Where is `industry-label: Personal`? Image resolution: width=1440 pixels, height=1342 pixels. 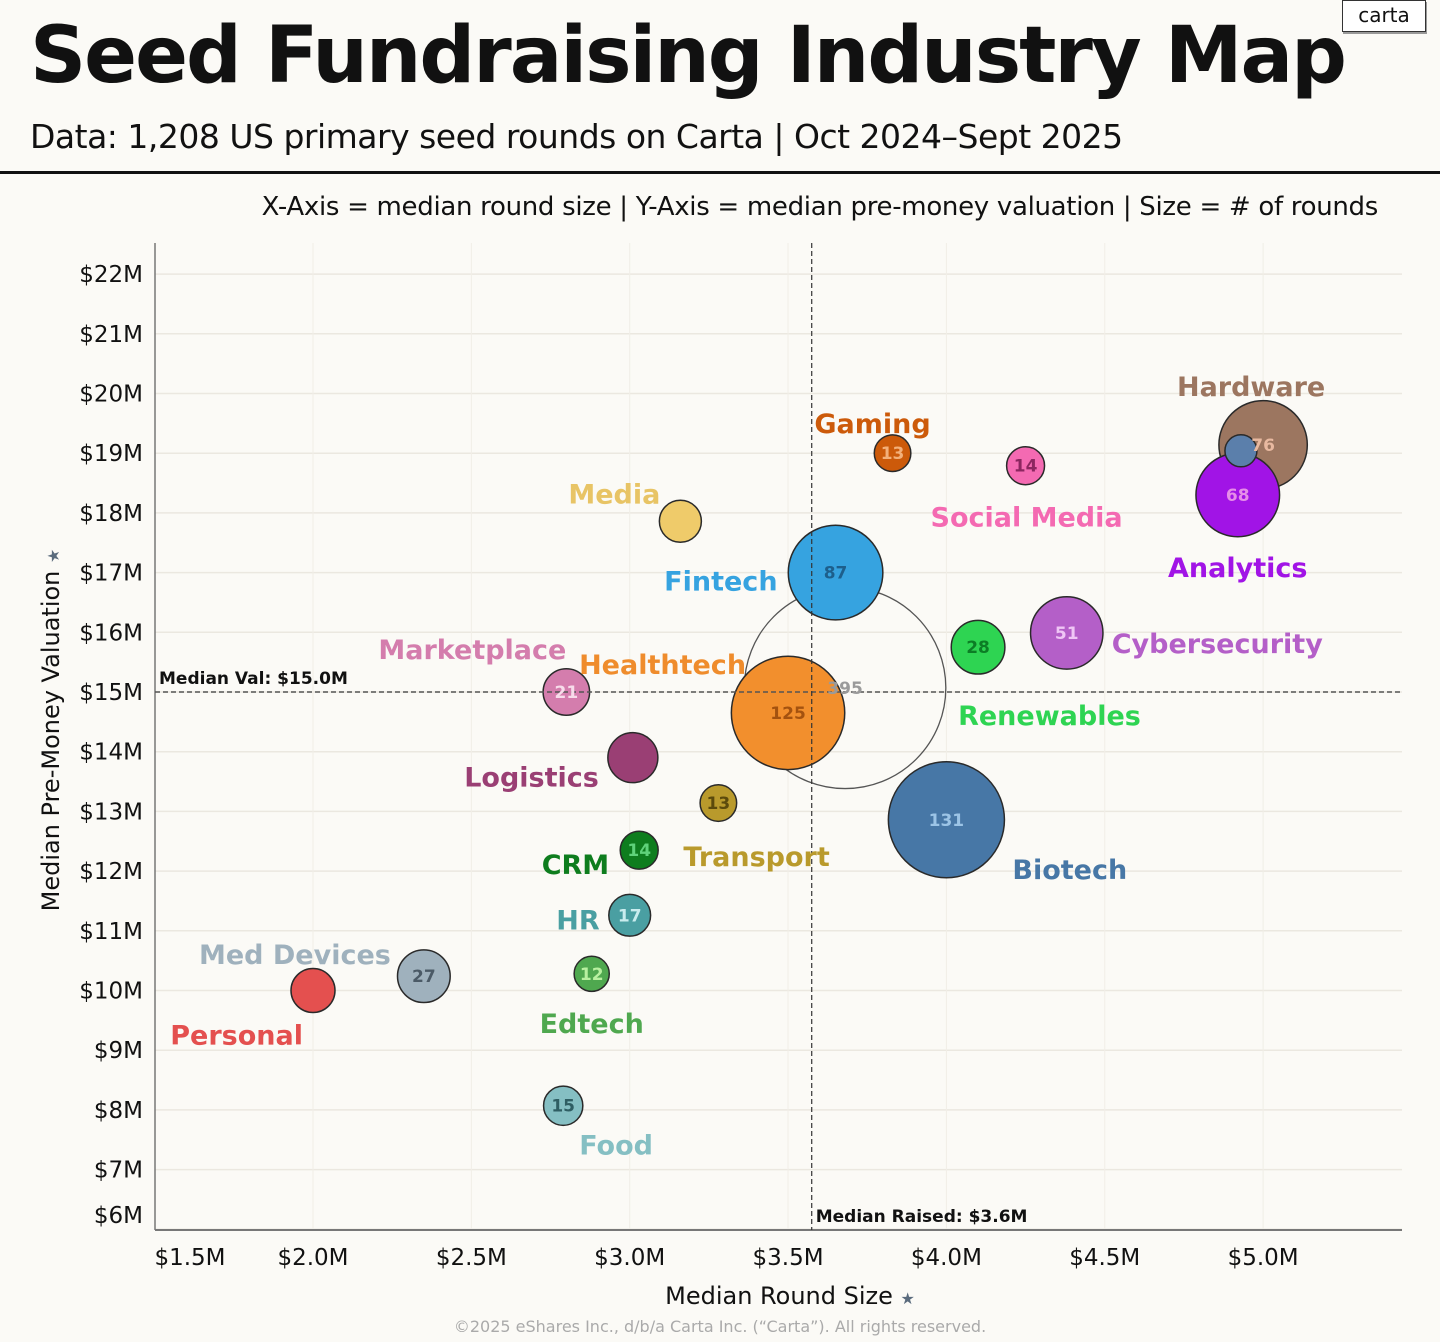
industry-label: Personal is located at coordinates (236, 1036).